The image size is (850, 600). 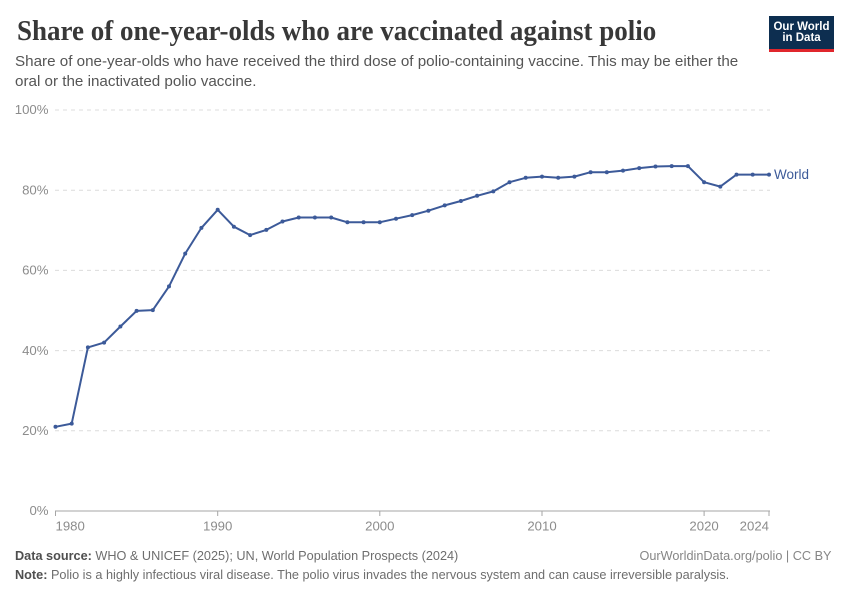 I want to click on svg-text: 1990, so click(x=217, y=526).